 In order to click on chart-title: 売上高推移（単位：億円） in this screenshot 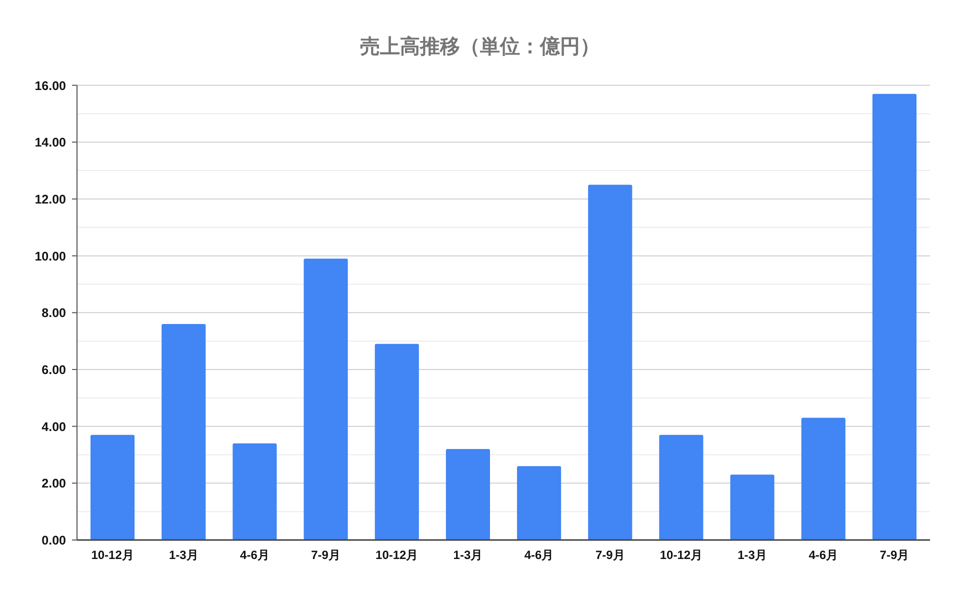, I will do `click(480, 46)`.